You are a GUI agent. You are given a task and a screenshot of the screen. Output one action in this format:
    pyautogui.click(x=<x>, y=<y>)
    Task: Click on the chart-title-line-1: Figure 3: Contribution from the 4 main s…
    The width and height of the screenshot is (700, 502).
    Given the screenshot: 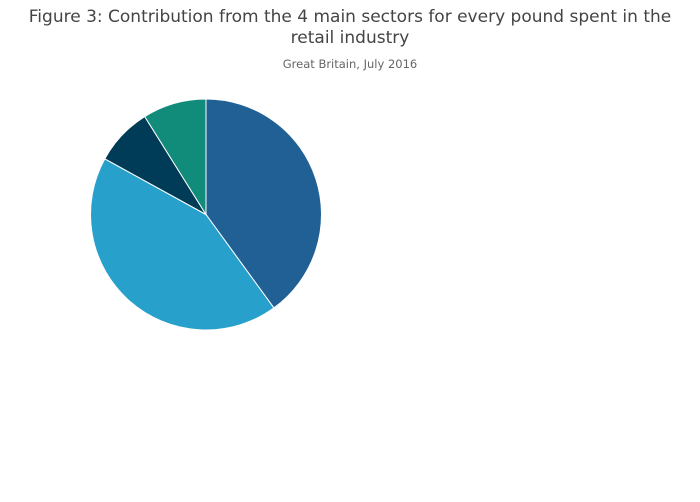 What is the action you would take?
    pyautogui.click(x=350, y=17)
    